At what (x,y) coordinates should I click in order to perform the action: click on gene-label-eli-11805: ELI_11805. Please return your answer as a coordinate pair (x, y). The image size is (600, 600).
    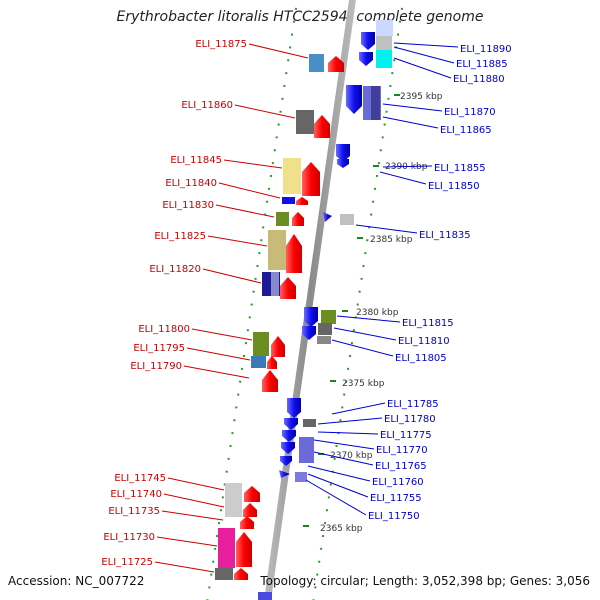
    Looking at the image, I should click on (421, 358).